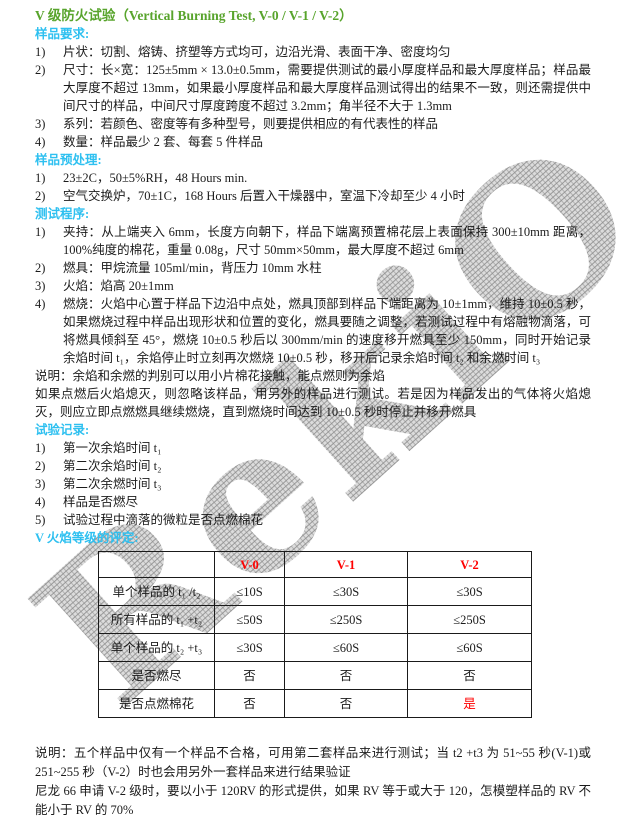 The height and width of the screenshot is (825, 624). I want to click on row-label: 单个样品的 t₁ /t₂, so click(156, 591).